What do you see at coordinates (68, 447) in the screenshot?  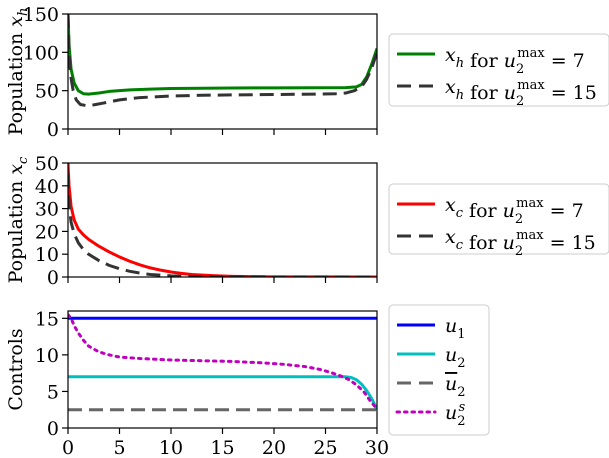 I see `x-tick-label: 0` at bounding box center [68, 447].